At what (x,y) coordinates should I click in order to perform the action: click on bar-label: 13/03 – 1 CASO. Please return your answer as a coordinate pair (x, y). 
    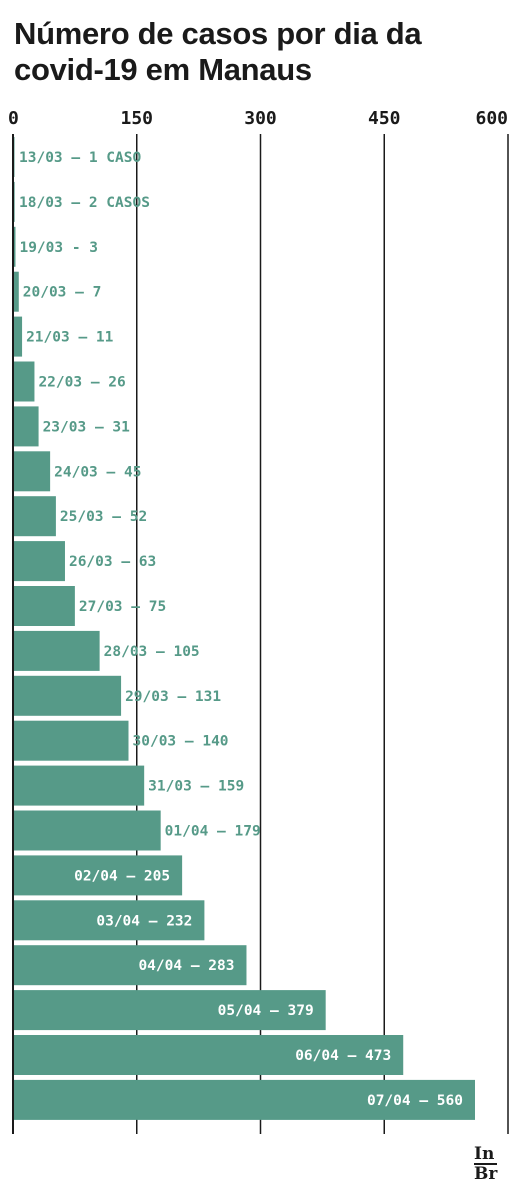
    Looking at the image, I should click on (80, 158).